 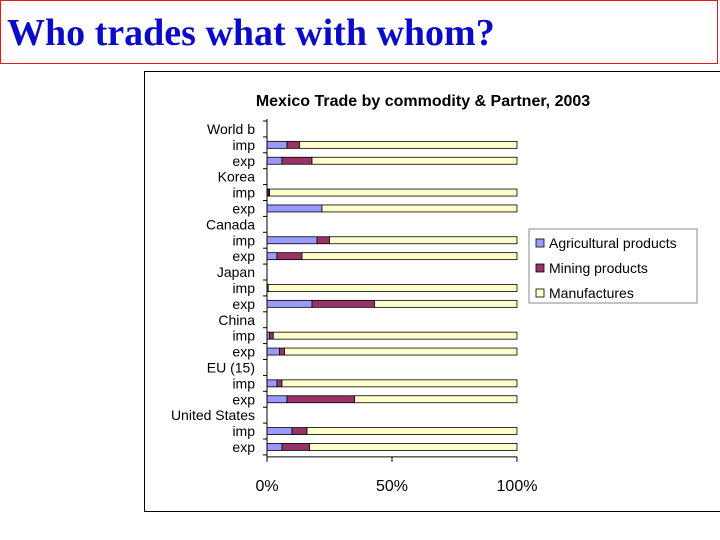 I want to click on row-label: Korea, so click(x=237, y=177).